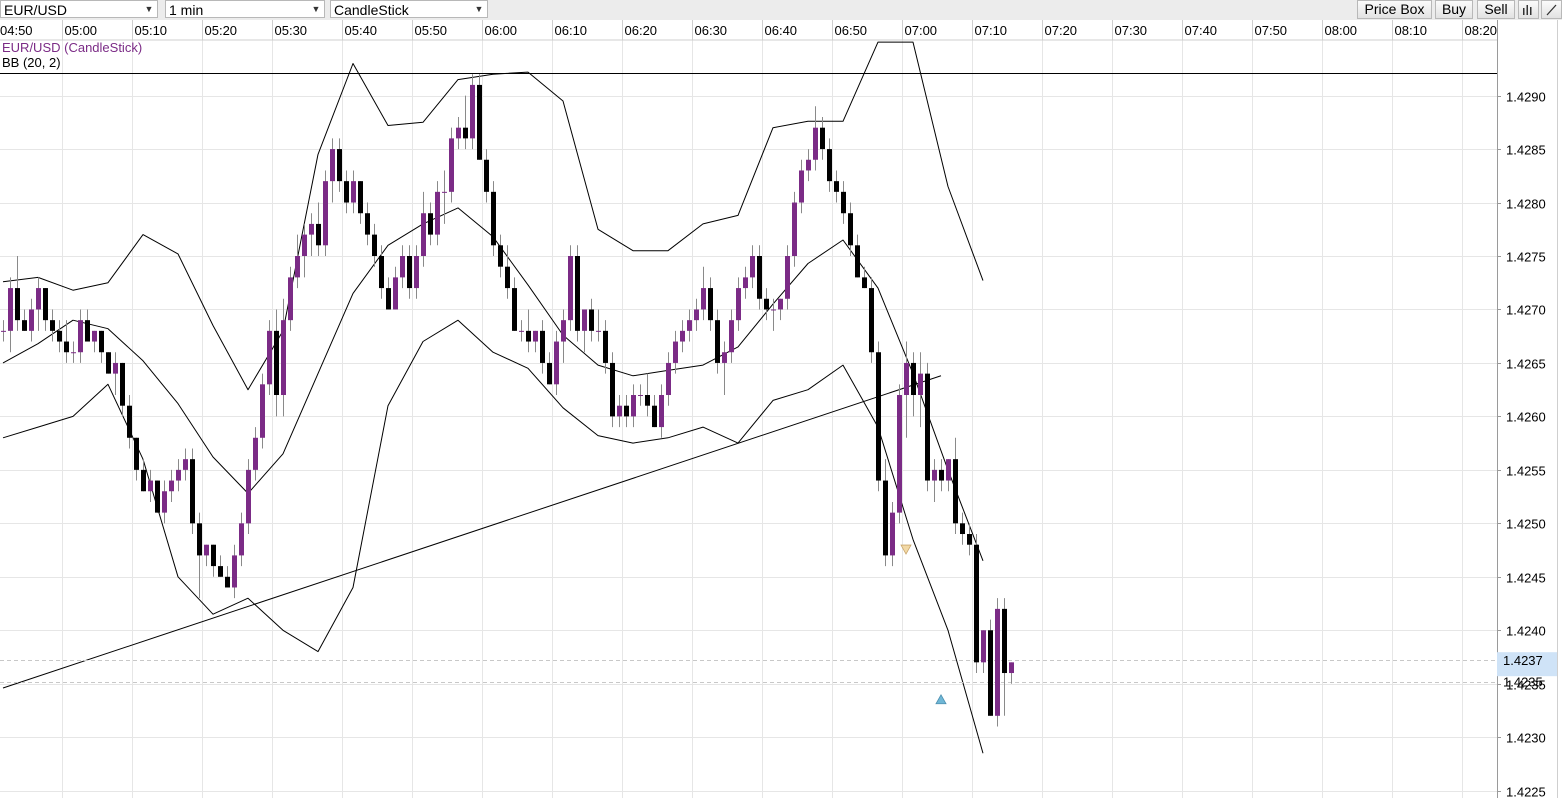  What do you see at coordinates (906, 549) in the screenshot?
I see `sell-marker` at bounding box center [906, 549].